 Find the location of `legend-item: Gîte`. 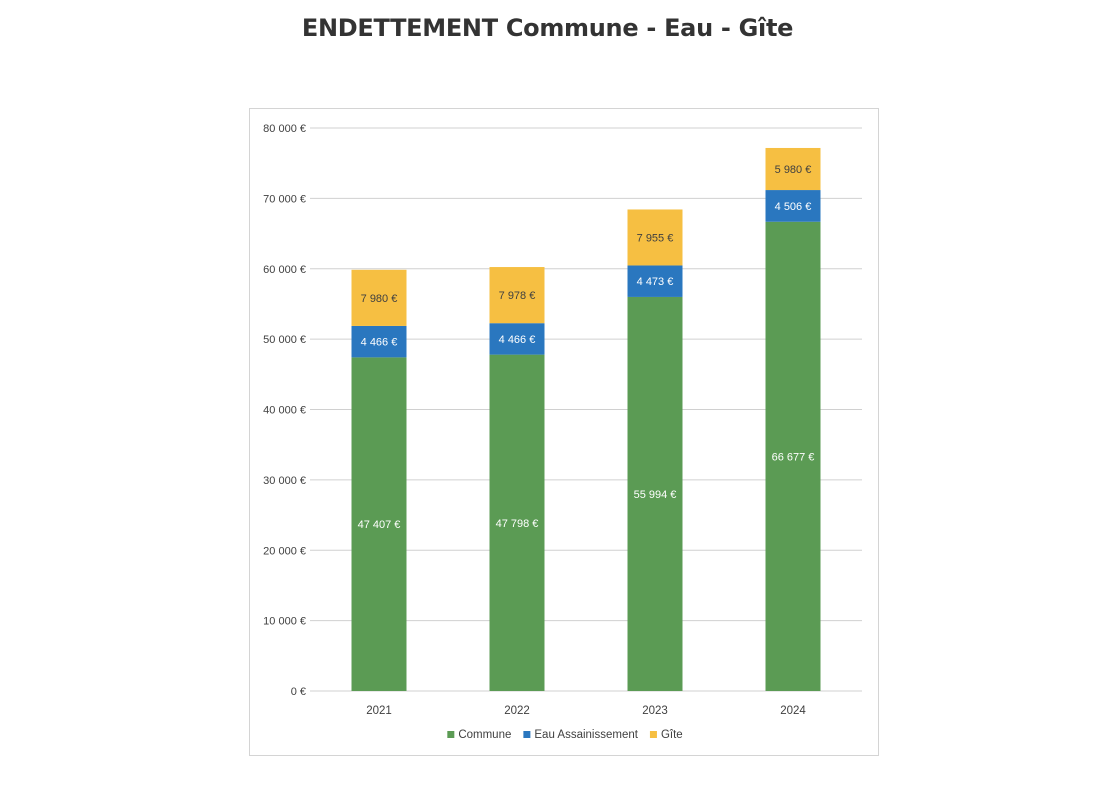

legend-item: Gîte is located at coordinates (666, 735).